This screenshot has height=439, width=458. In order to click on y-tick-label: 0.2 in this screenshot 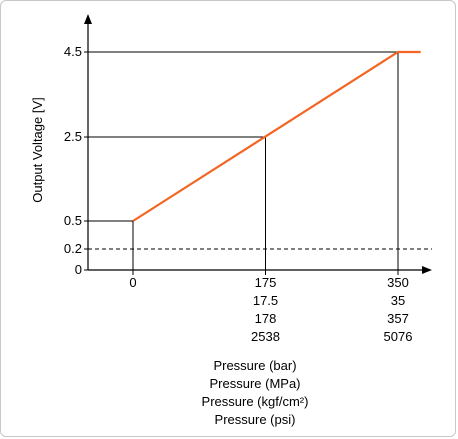, I will do `click(73, 248)`.